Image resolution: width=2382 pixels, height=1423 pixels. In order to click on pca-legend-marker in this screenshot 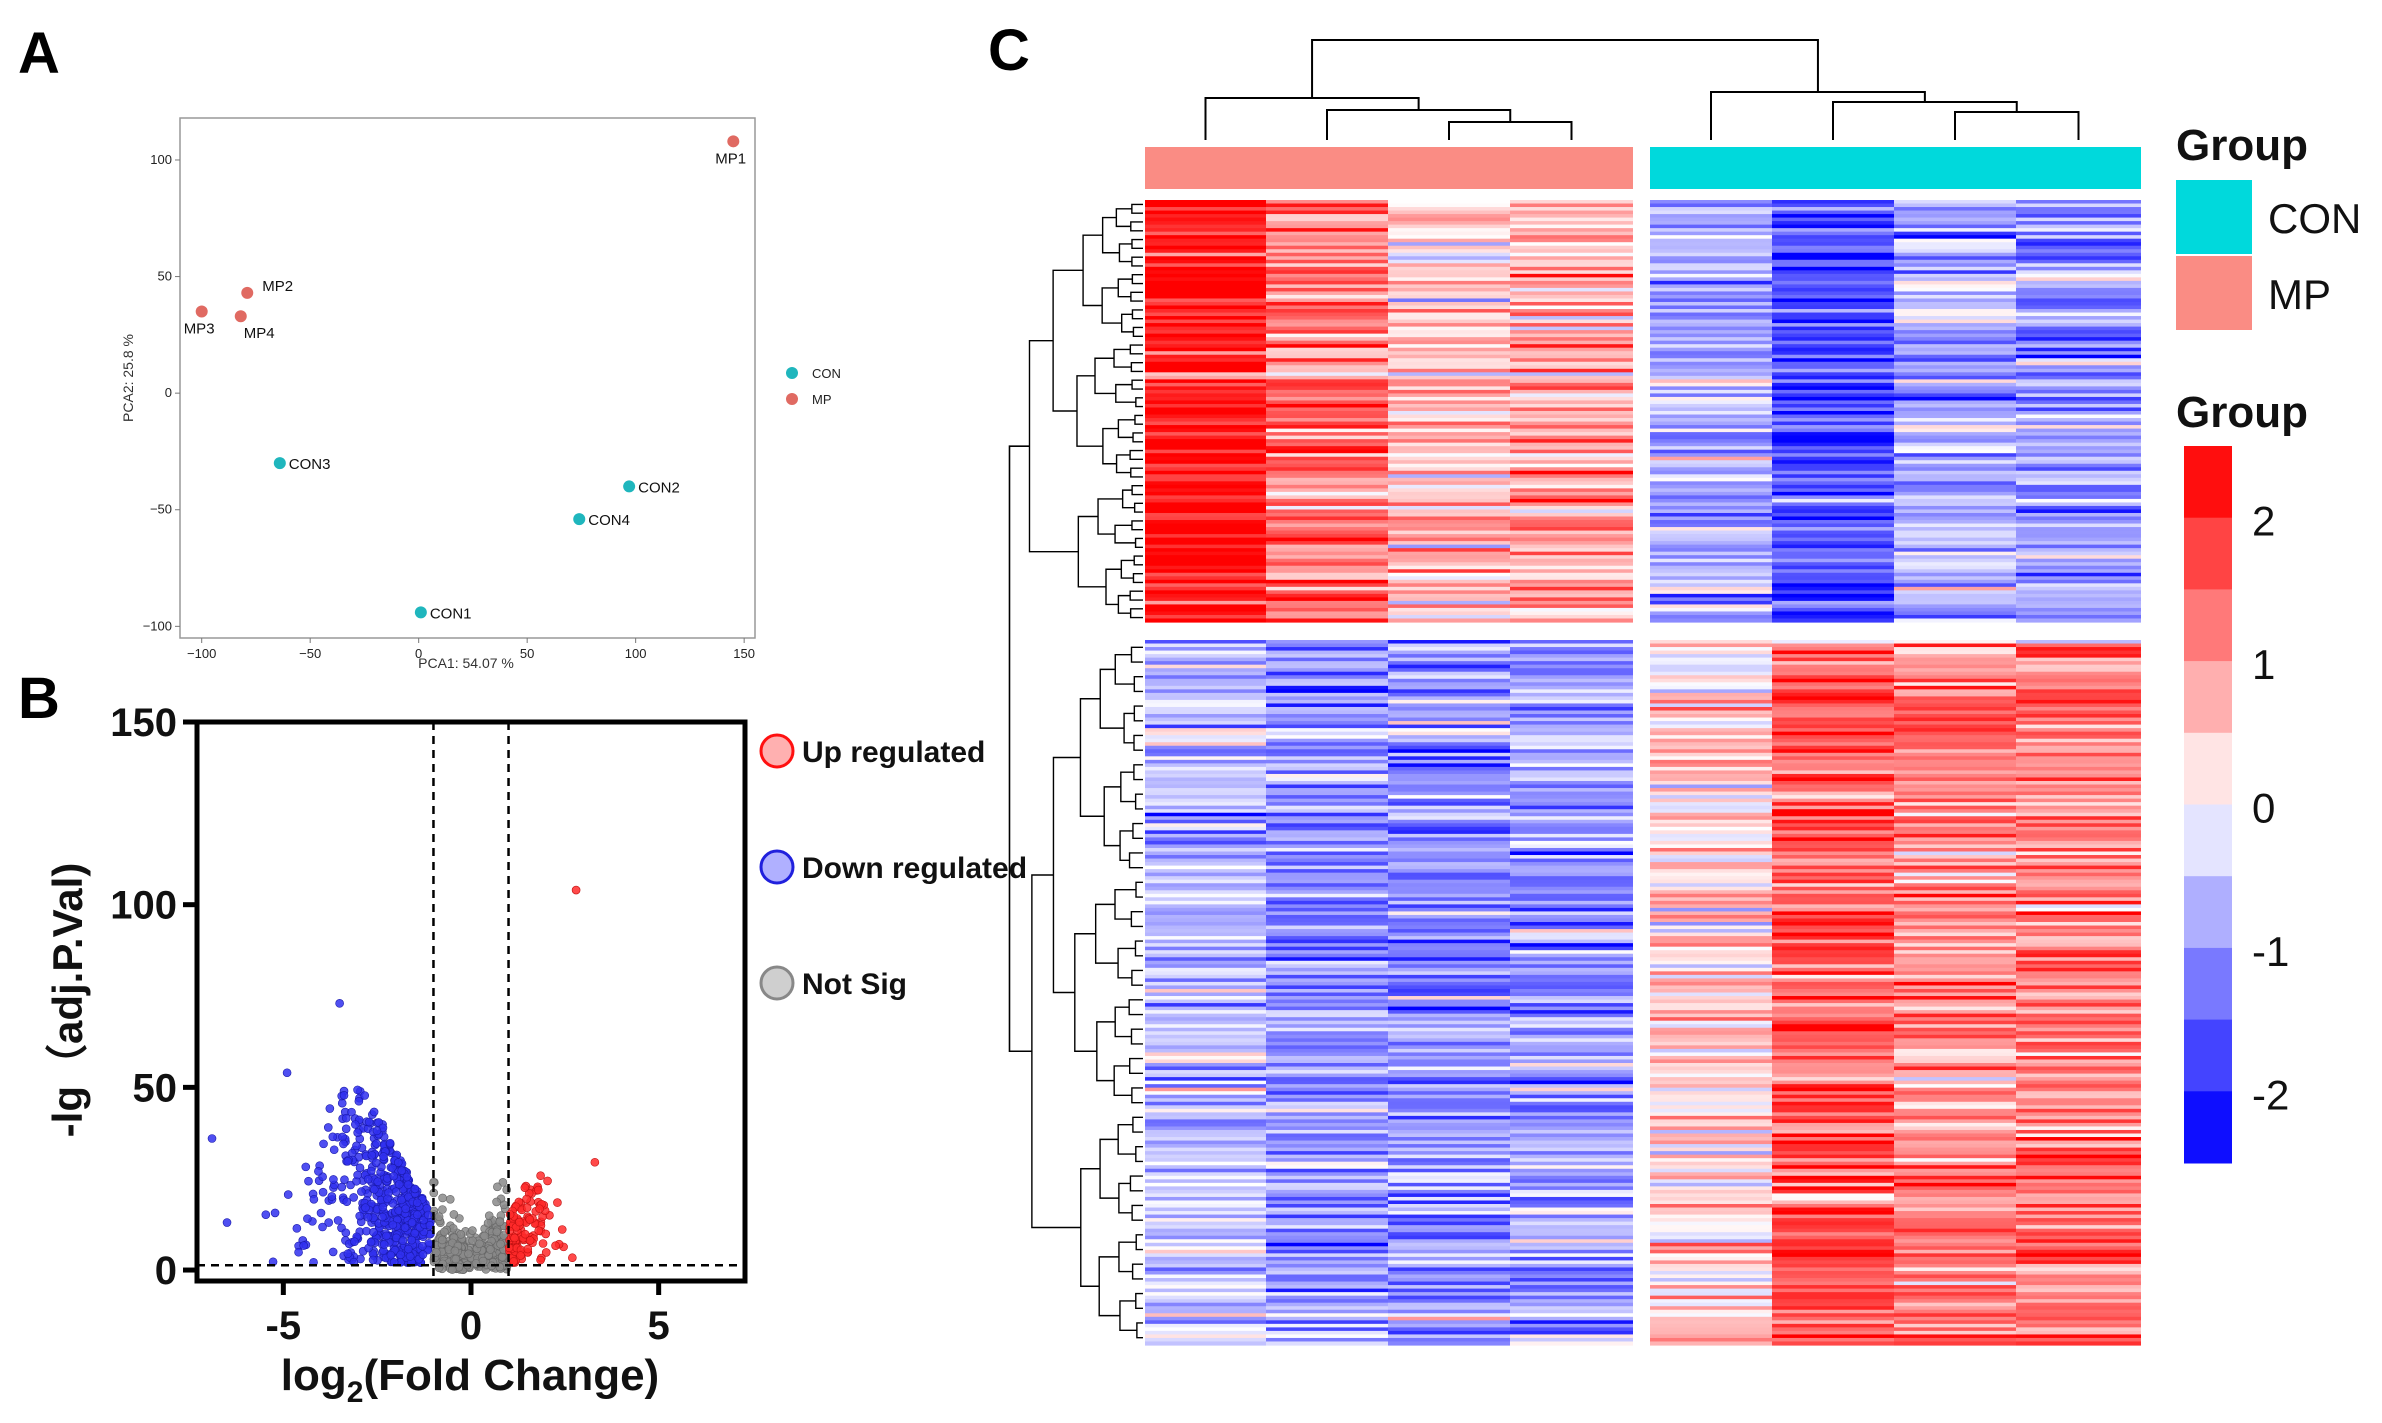, I will do `click(792, 373)`.